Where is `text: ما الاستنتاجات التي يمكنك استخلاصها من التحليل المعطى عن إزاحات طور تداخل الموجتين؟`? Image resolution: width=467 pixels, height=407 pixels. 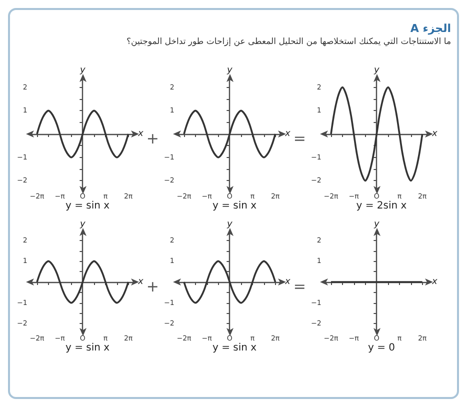
text: ما الاستنتاجات التي يمكنك استخلاصها من التحليل المعطى عن إزاحات طور تداخل الموجتين؟ is located at coordinates (288, 42).